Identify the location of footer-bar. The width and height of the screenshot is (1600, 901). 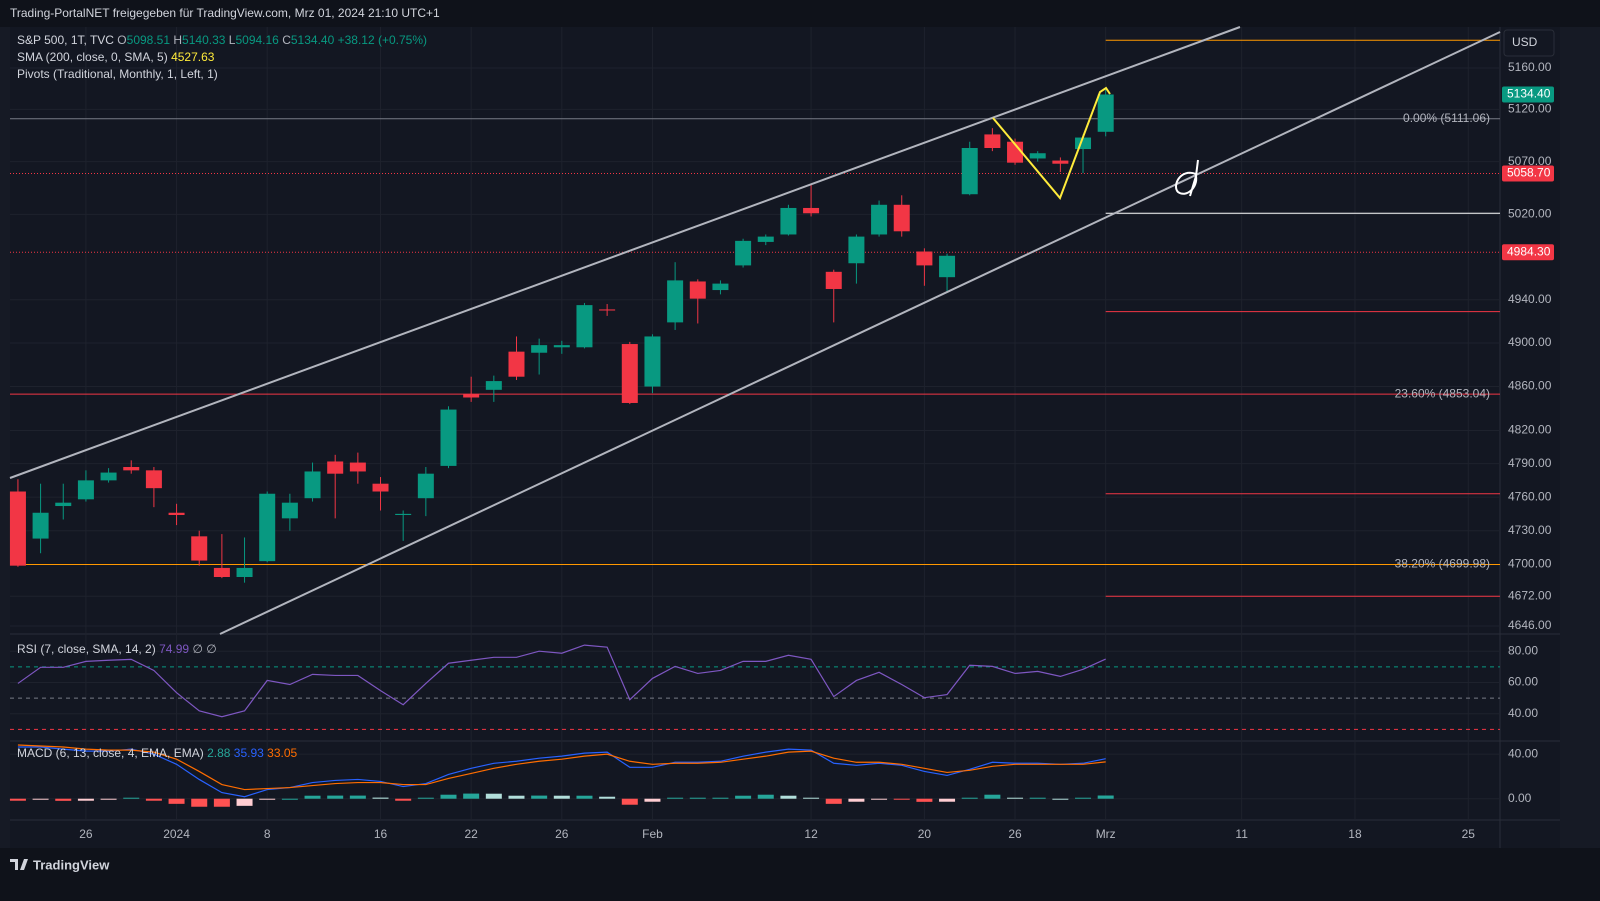
(800, 874).